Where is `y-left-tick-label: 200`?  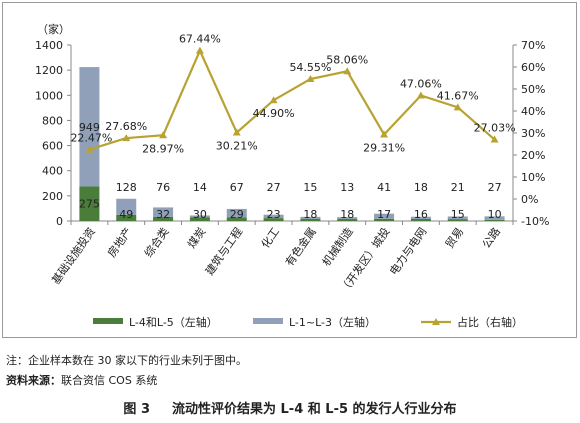 y-left-tick-label: 200 is located at coordinates (52, 196).